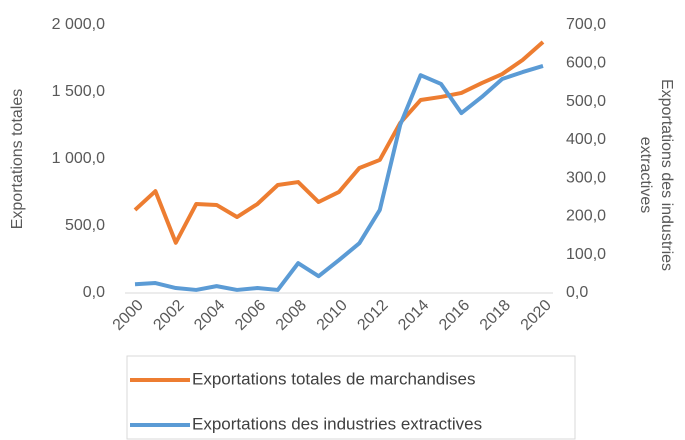 This screenshot has width=685, height=440. What do you see at coordinates (85, 225) in the screenshot?
I see `y-tick-label: 500,0` at bounding box center [85, 225].